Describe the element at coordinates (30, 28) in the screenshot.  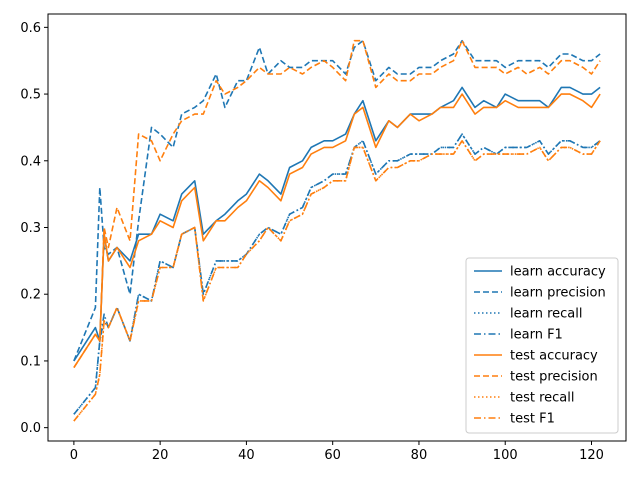
I see `y-tick-label: 0.6` at that location.